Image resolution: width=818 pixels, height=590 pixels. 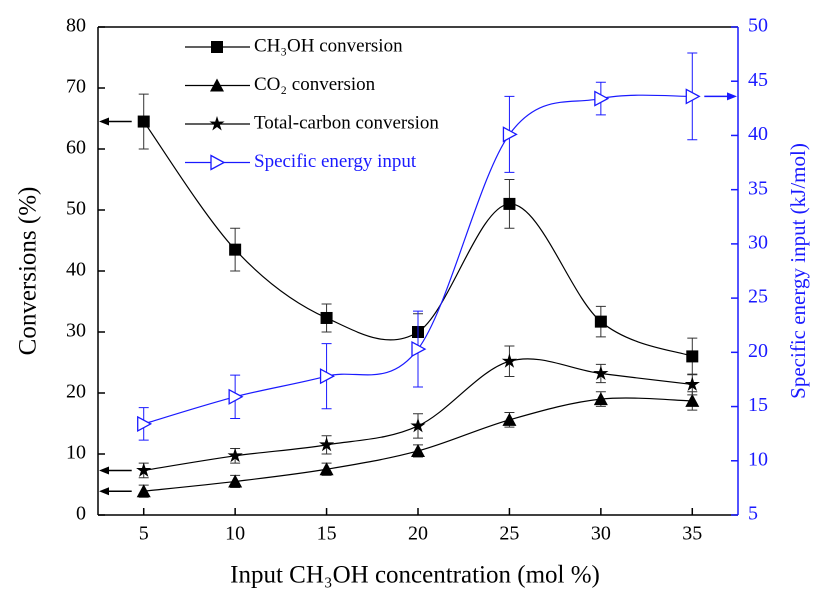 I want to click on y2-tick-label: 5, so click(x=753, y=514).